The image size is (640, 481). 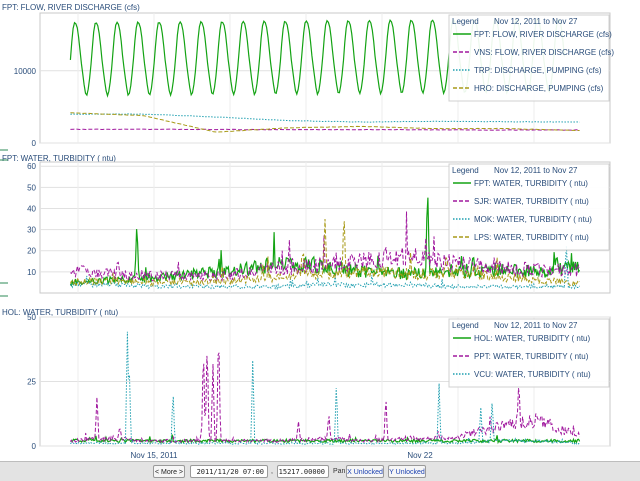 I want to click on y-tick-label: 25, so click(x=31, y=382).